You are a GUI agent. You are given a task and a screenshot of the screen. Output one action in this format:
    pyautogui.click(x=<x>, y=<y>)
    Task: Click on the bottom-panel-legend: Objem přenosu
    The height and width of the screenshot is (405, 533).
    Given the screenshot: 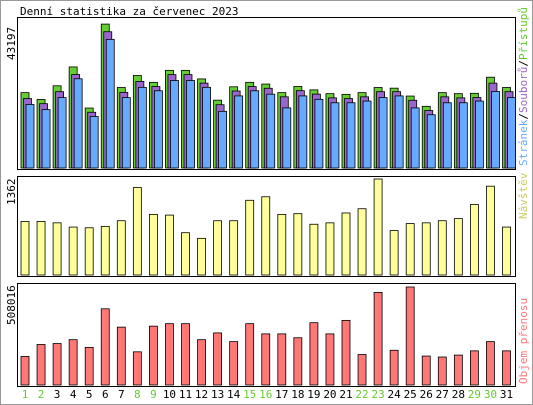 What is the action you would take?
    pyautogui.click(x=523, y=341)
    